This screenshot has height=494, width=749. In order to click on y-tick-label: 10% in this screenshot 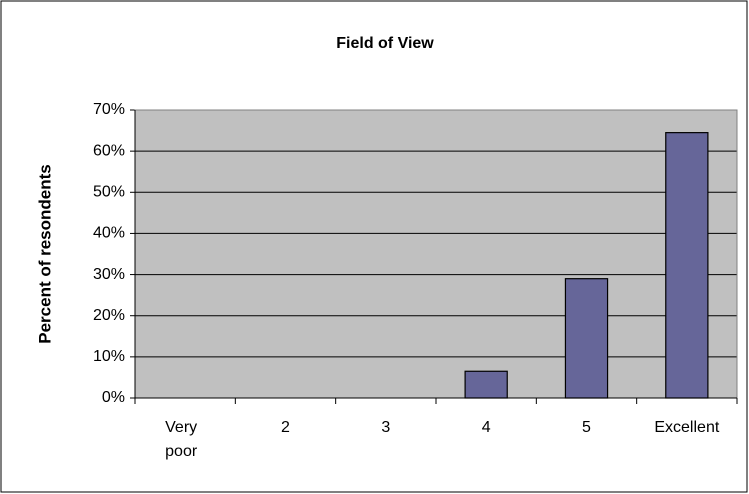, I will do `click(109, 356)`.